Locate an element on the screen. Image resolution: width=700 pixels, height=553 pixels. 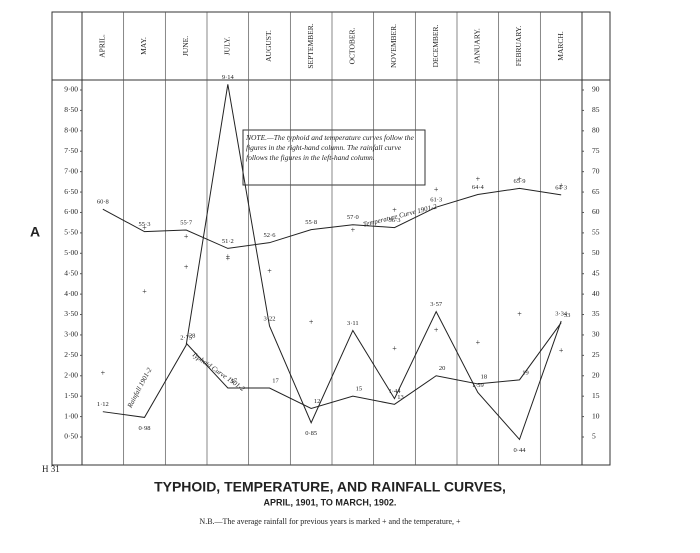
x-tick-label: SEPTEMBER. is located at coordinates (310, 45).